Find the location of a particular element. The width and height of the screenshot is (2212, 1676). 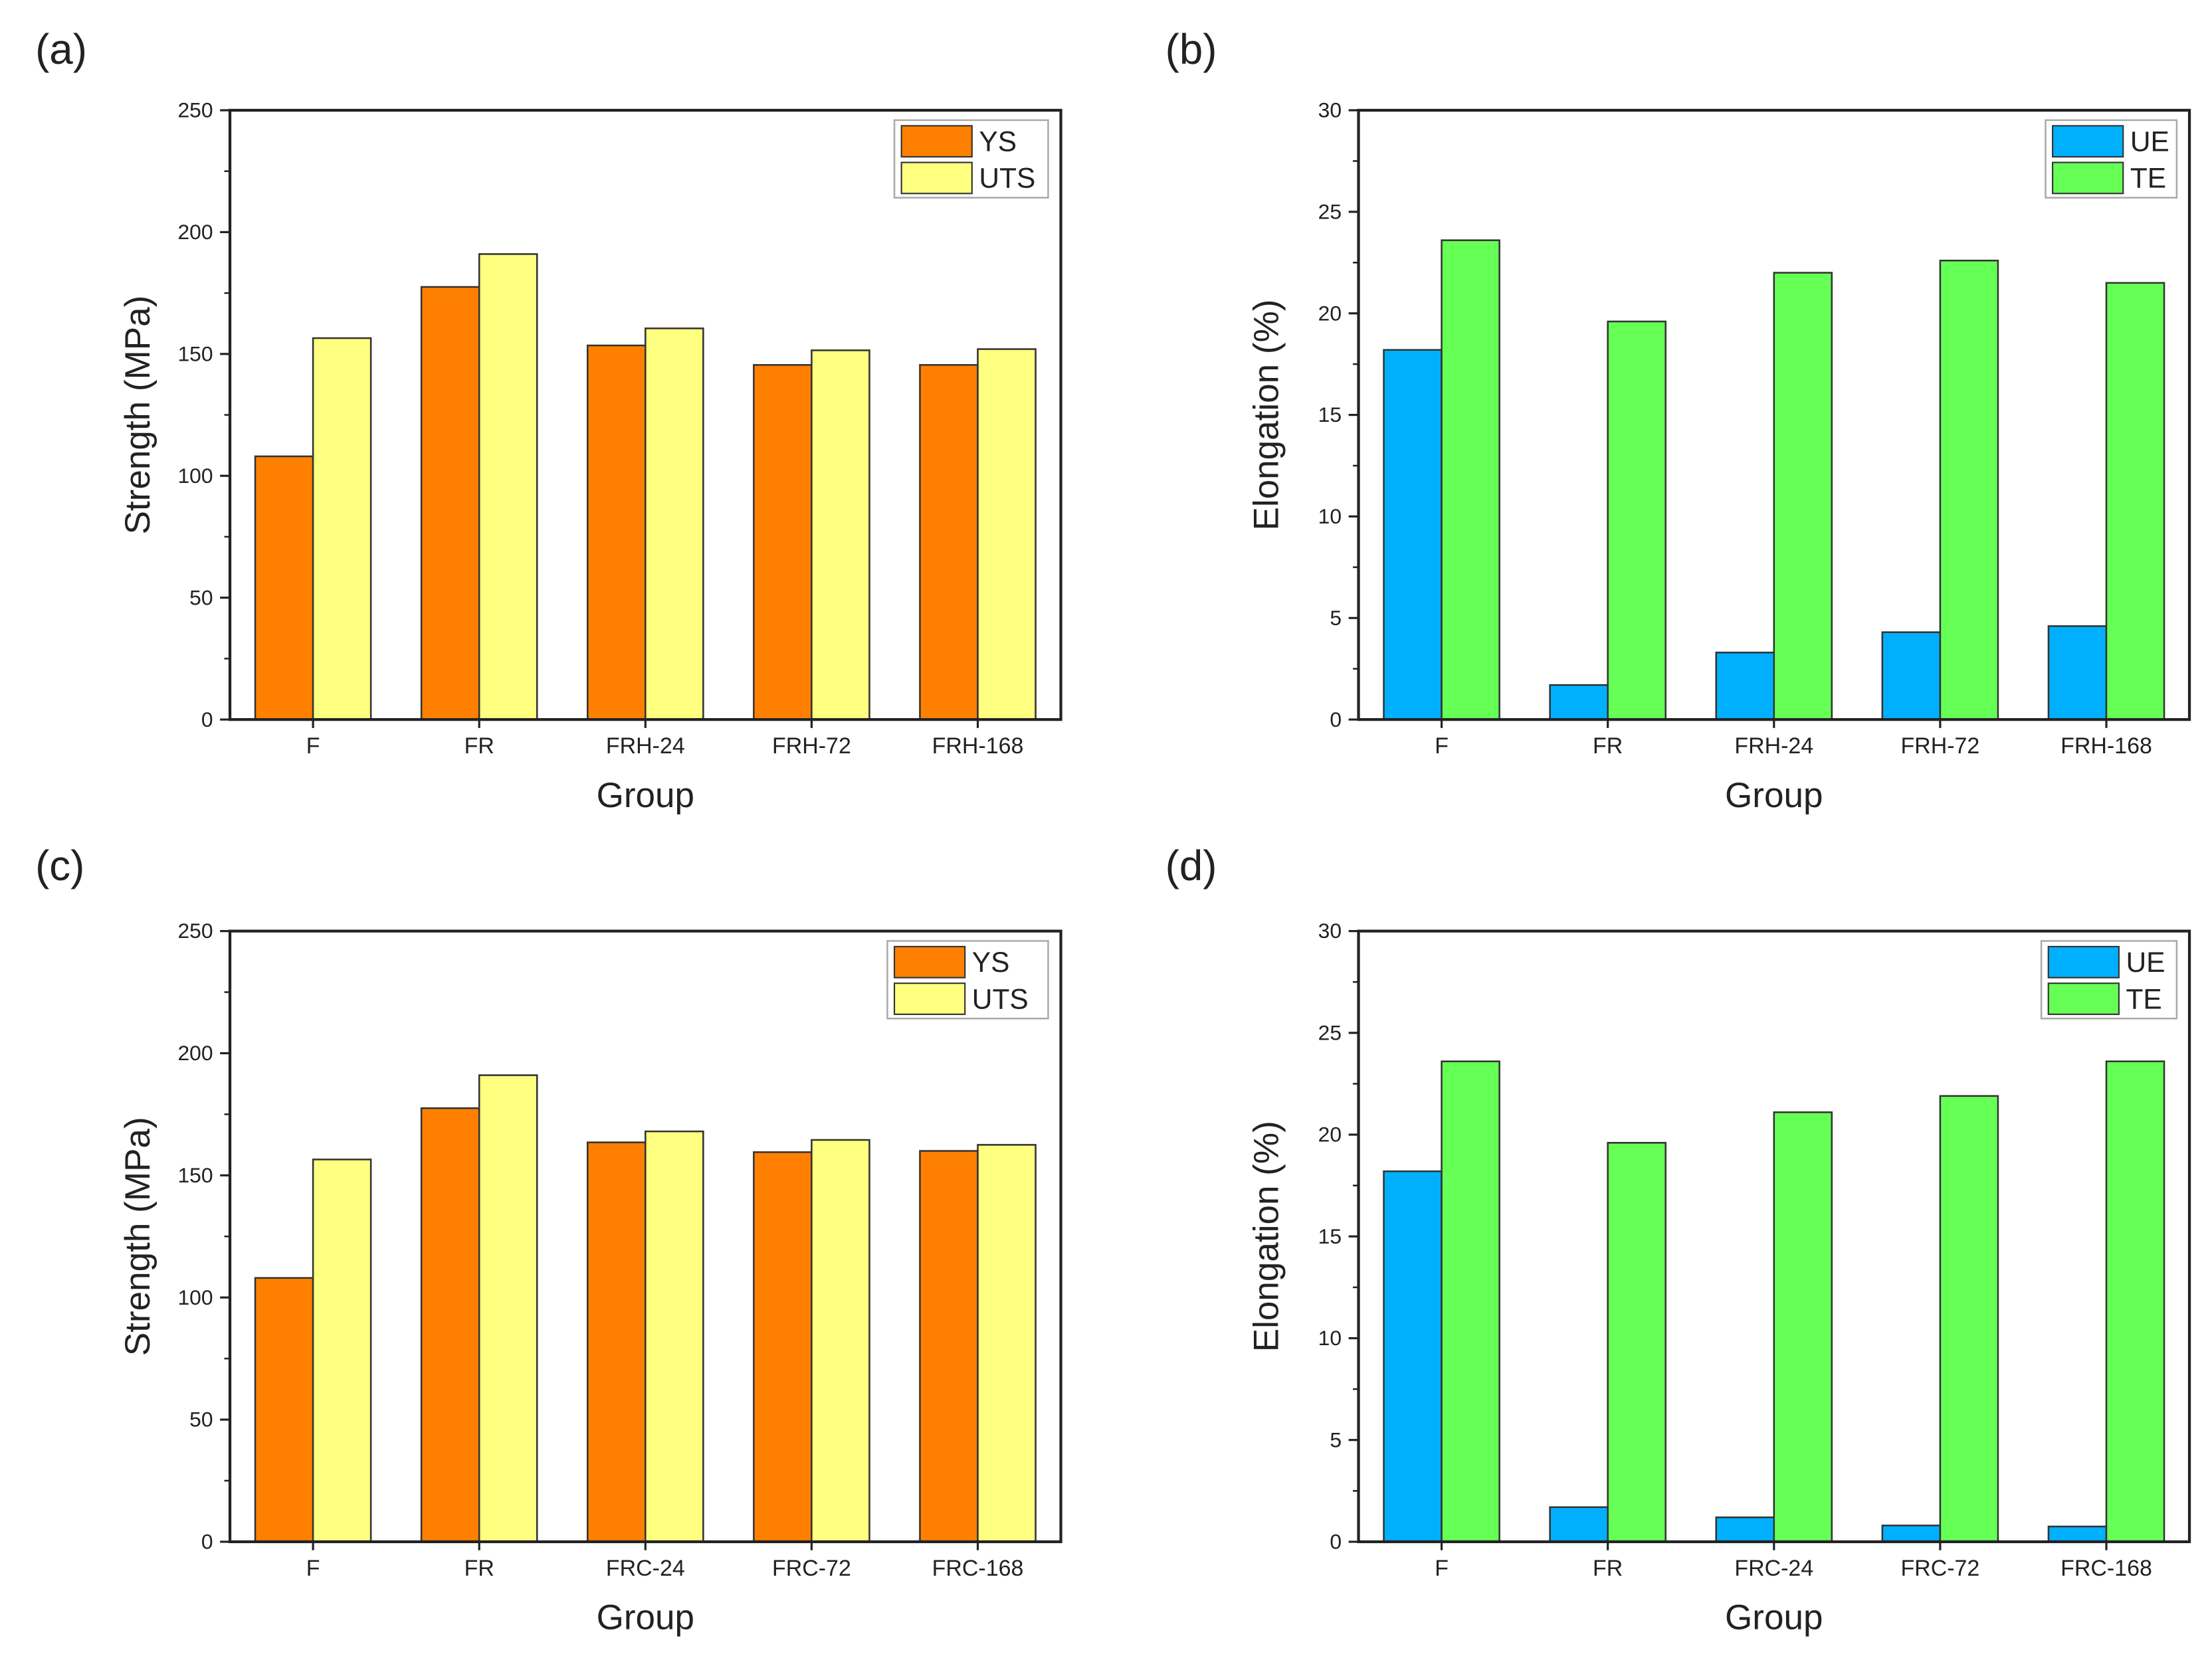

panel-label: (b) is located at coordinates (1191, 49).